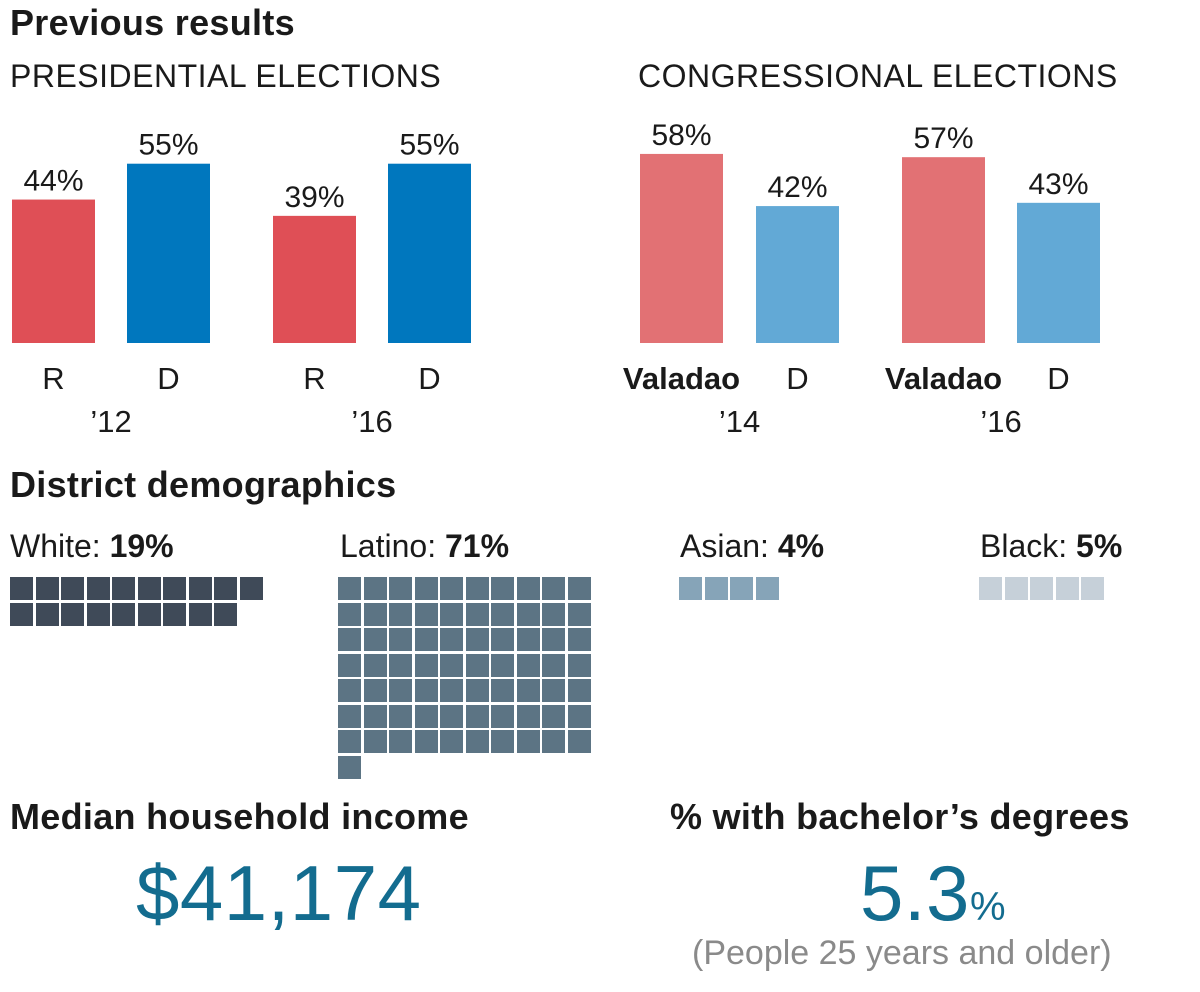 This screenshot has width=1200, height=992. I want to click on year-label: ’14, so click(739, 421).